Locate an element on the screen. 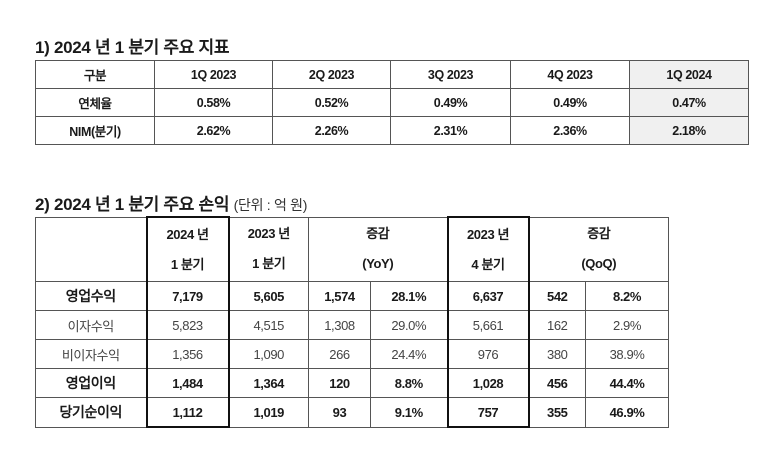  table-cell: 2.9% is located at coordinates (627, 325).